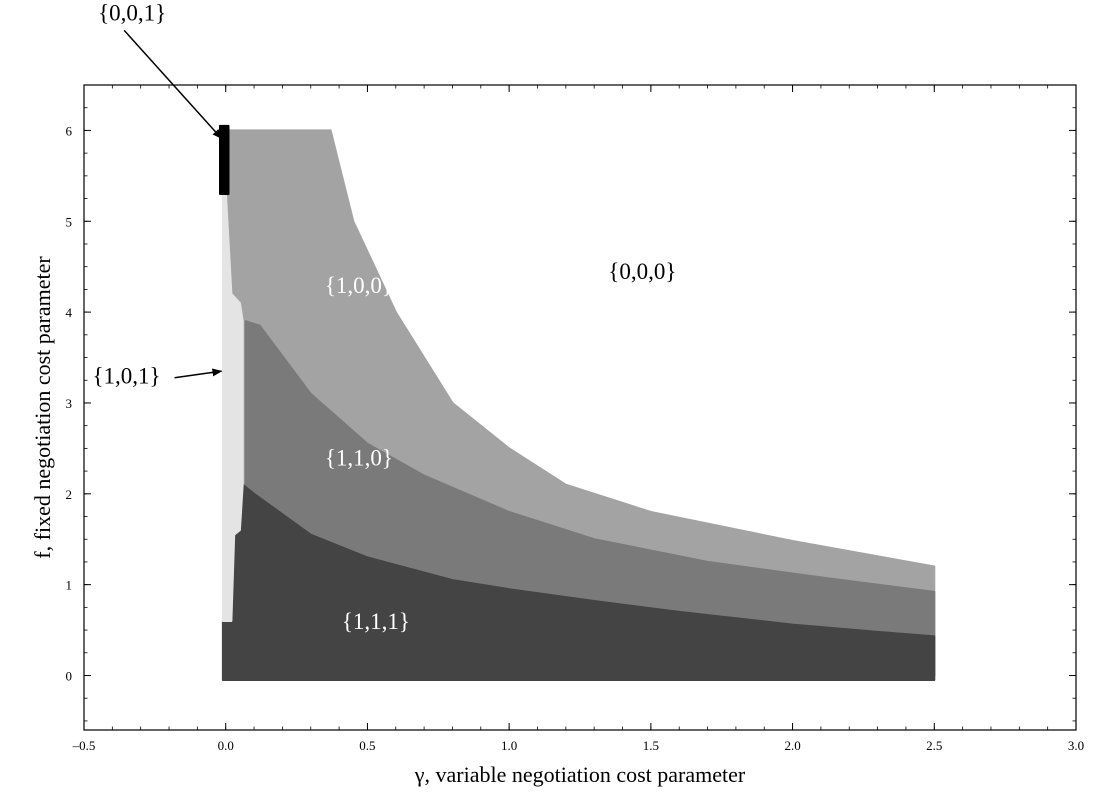 Image resolution: width=1096 pixels, height=801 pixels. I want to click on x-tick-label: 0.0, so click(226, 745).